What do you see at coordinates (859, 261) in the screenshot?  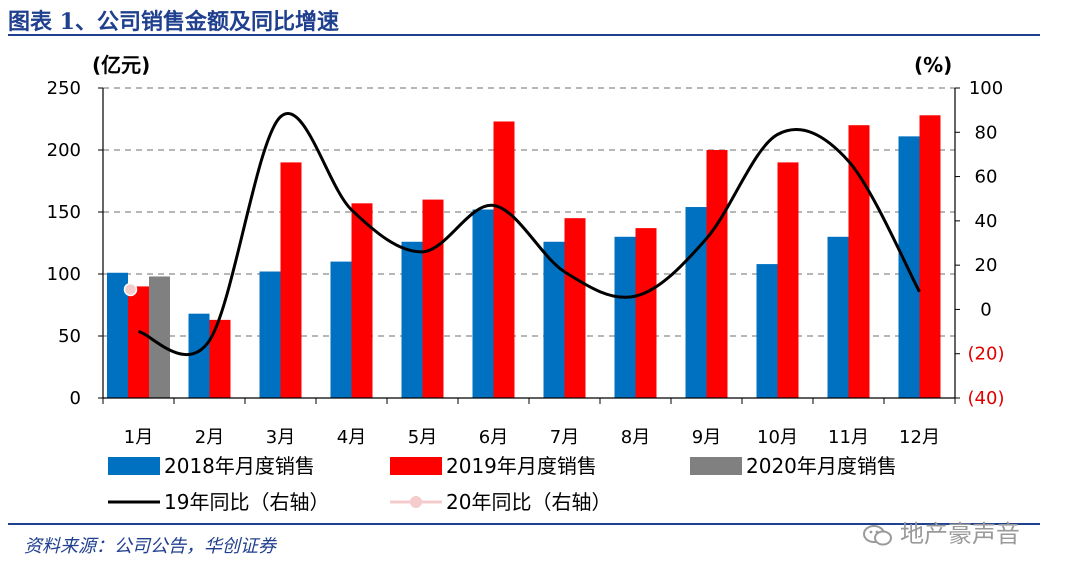 I see `bar-2-11月` at bounding box center [859, 261].